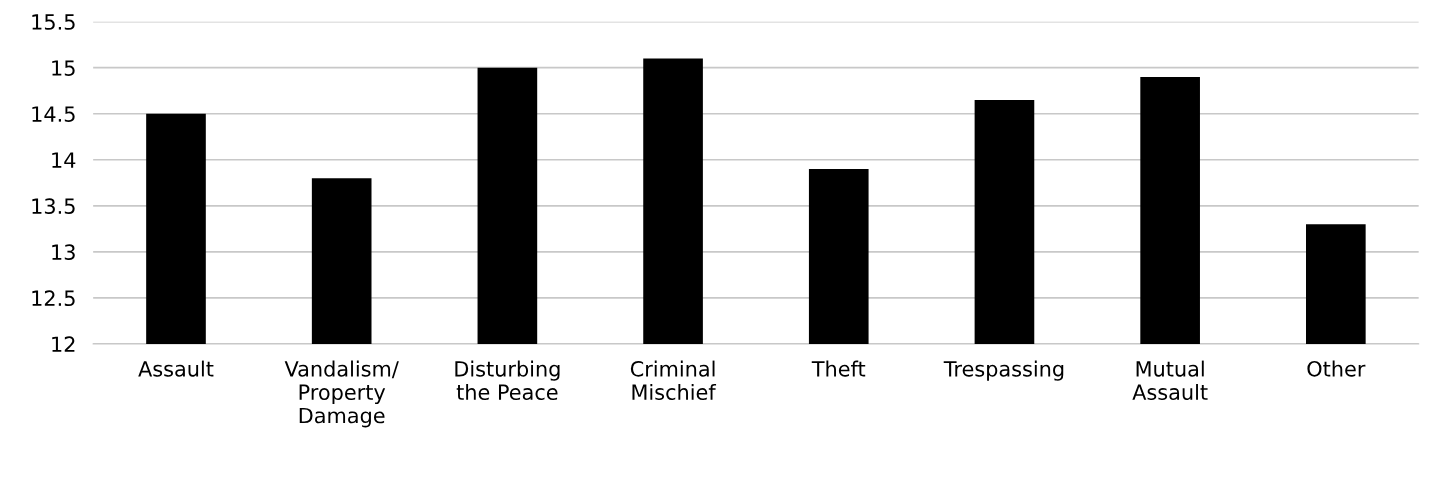 This screenshot has height=481, width=1433. Describe the element at coordinates (64, 160) in the screenshot. I see `y-tick-label: 14` at that location.